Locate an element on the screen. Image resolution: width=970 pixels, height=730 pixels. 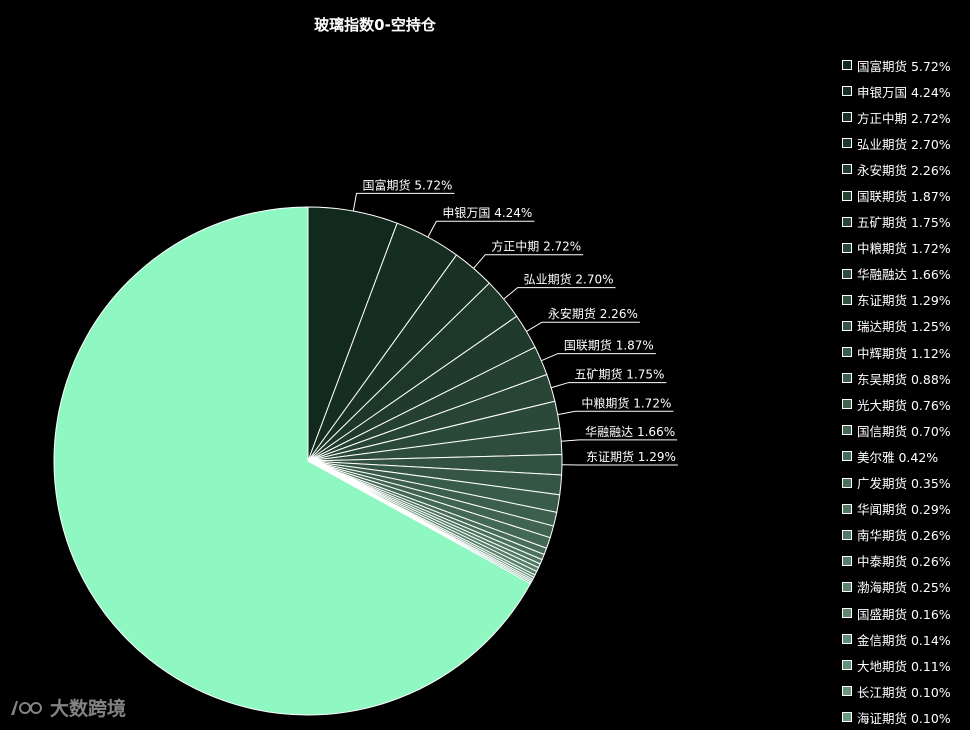
legend-label: 国盛期货 0.16% is located at coordinates (904, 613).